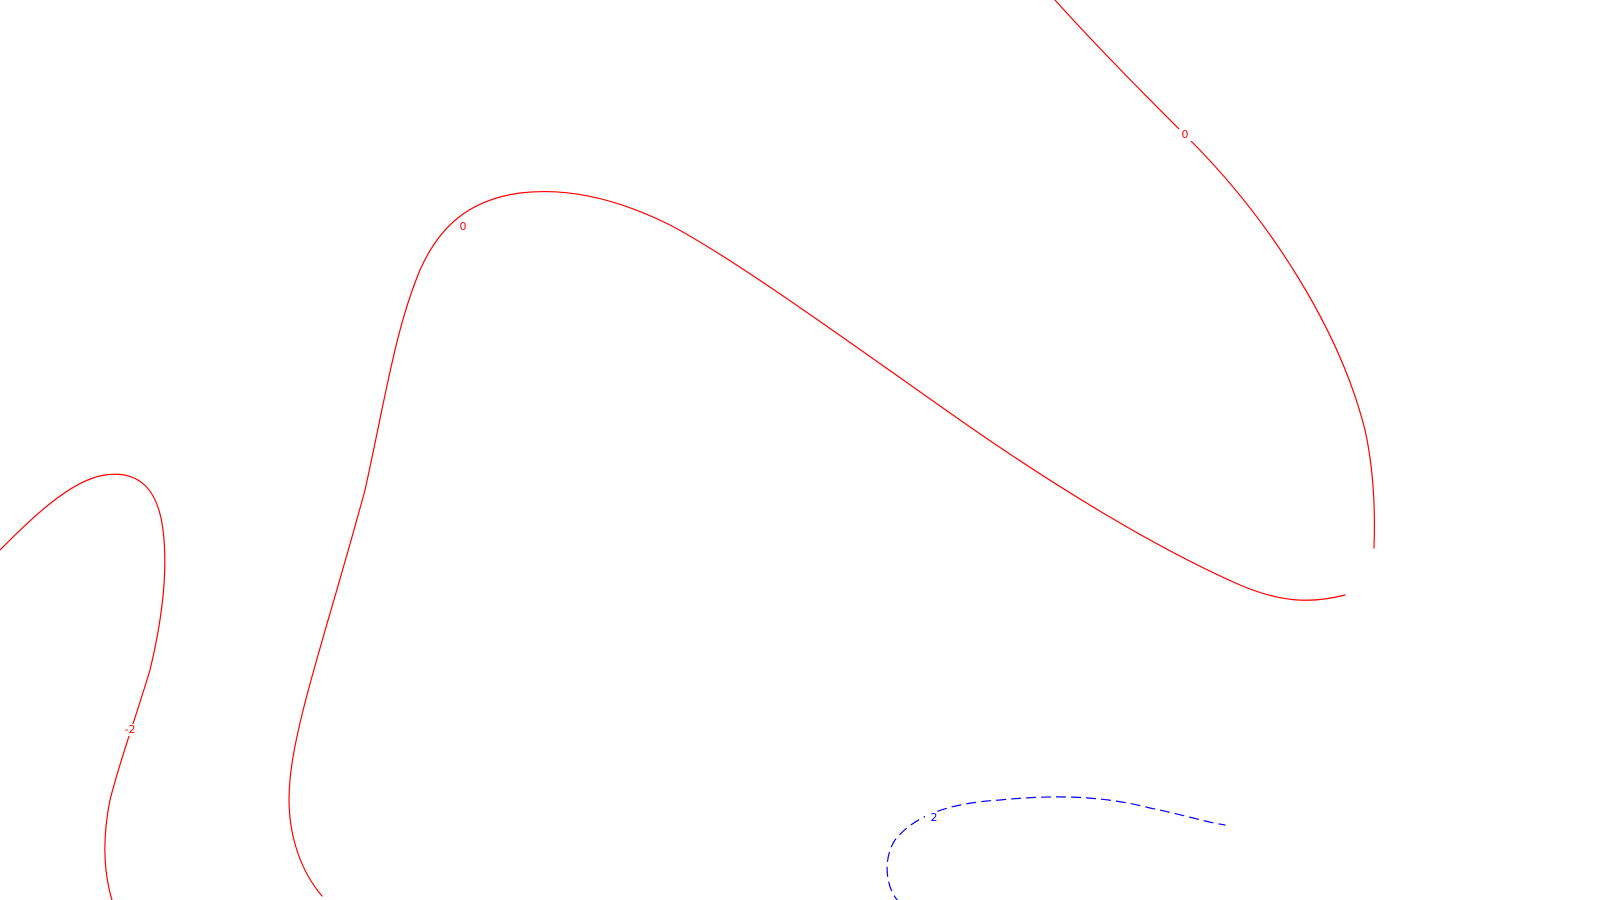  I want to click on contour-label-two: 2, so click(934, 817).